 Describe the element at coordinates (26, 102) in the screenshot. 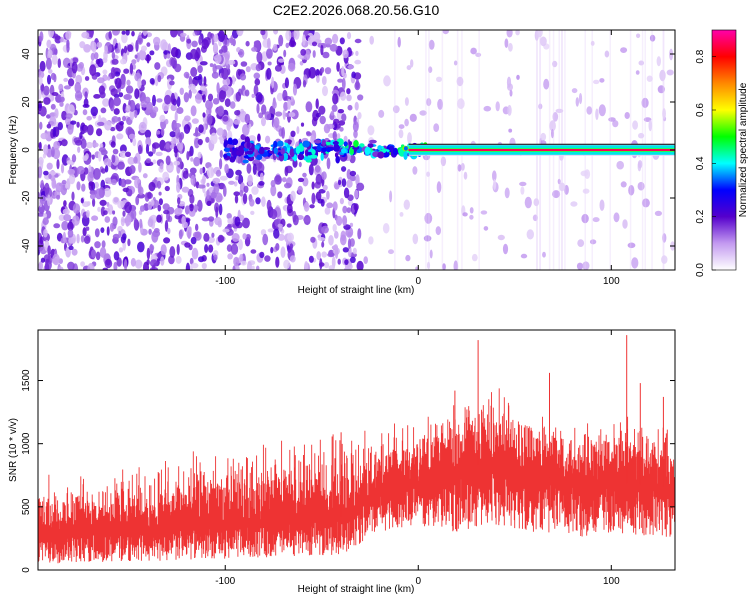

I see `spectrogram-ytick-label: 20` at that location.